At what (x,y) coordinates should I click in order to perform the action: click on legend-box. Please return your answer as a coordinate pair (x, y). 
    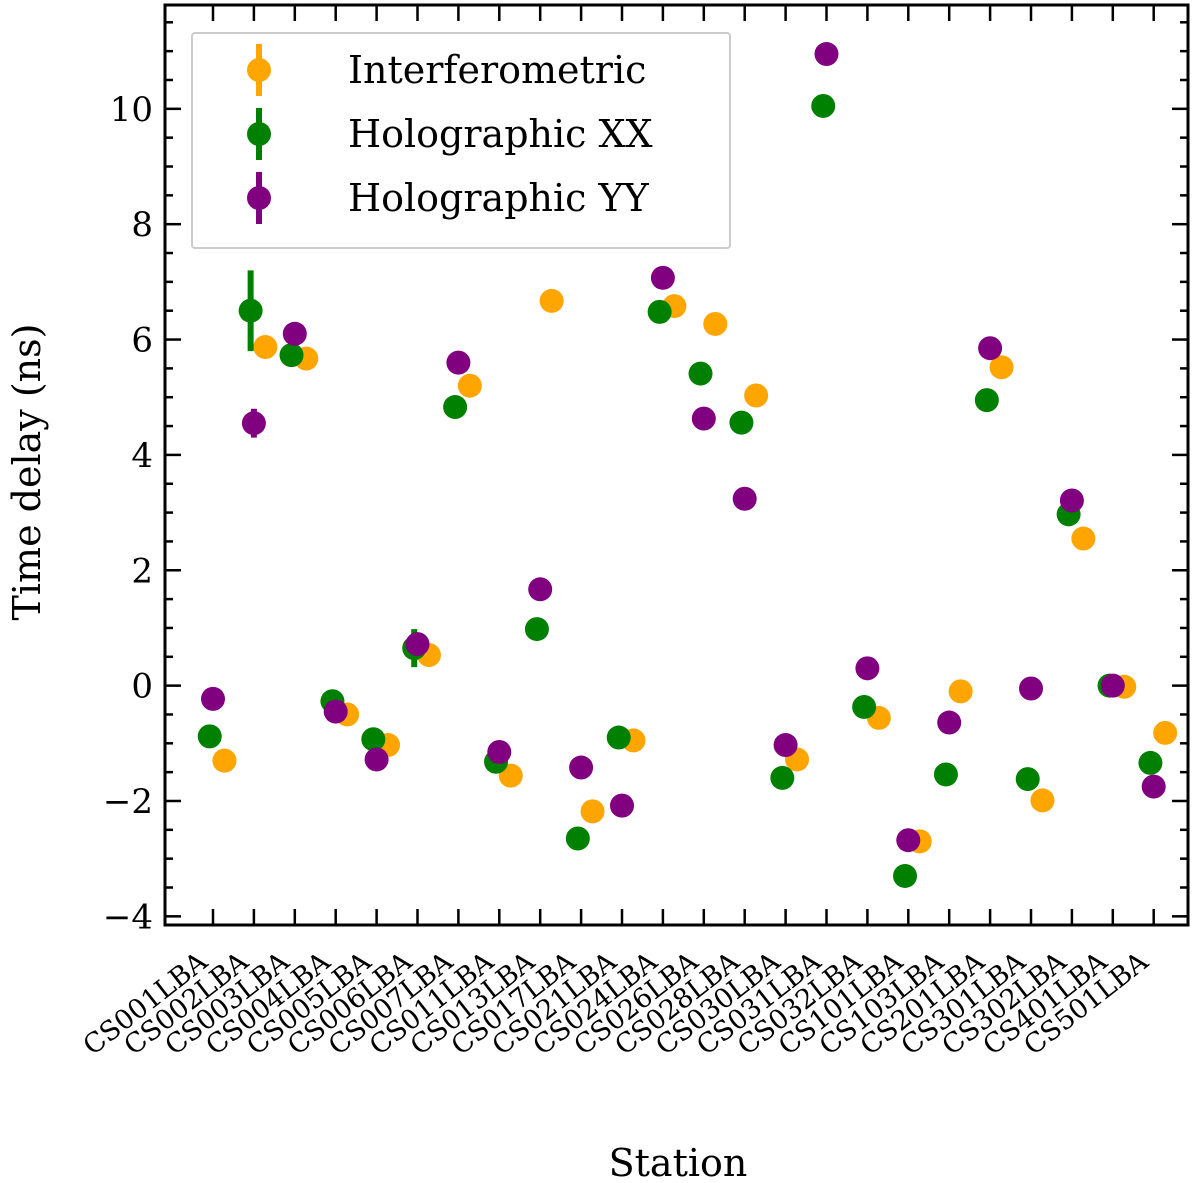
    Looking at the image, I should click on (461, 140).